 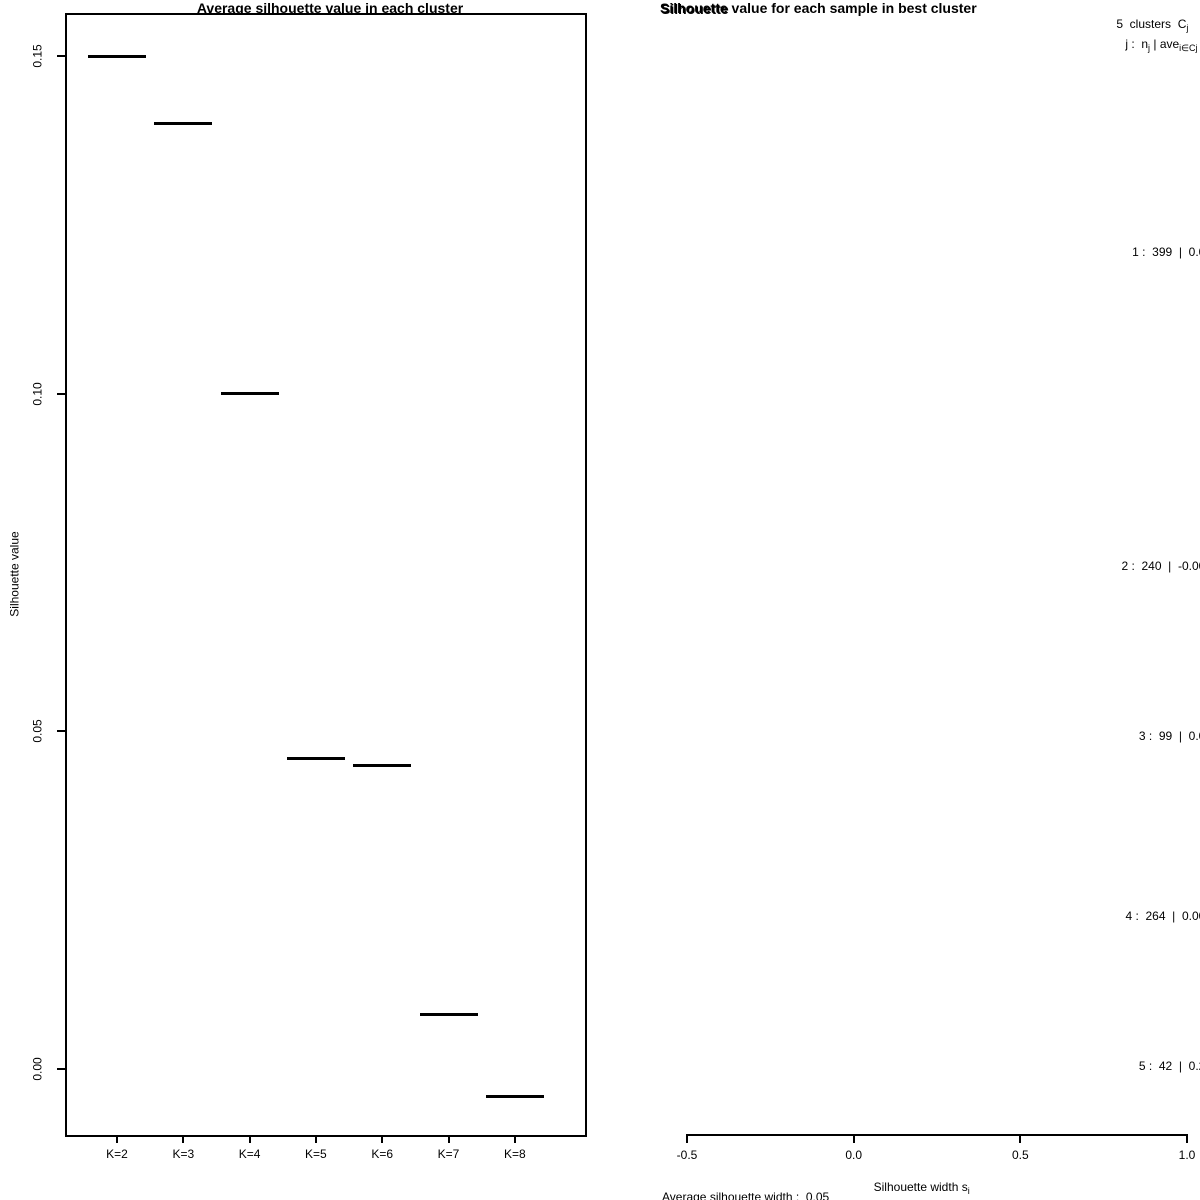 I want to click on x-axis-tick-label: 0.5, so click(x=1020, y=1155).